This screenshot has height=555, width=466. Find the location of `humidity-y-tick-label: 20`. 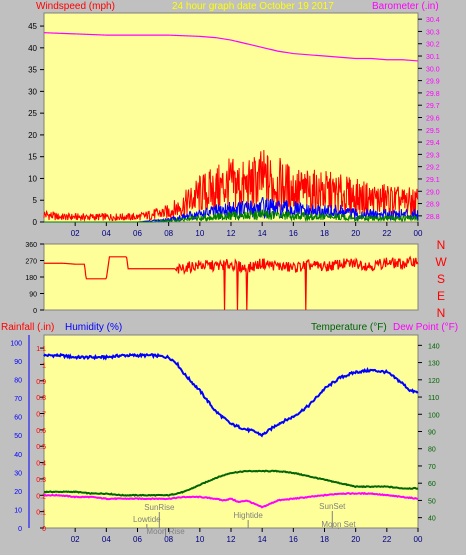

humidity-y-tick-label: 20 is located at coordinates (18, 492).